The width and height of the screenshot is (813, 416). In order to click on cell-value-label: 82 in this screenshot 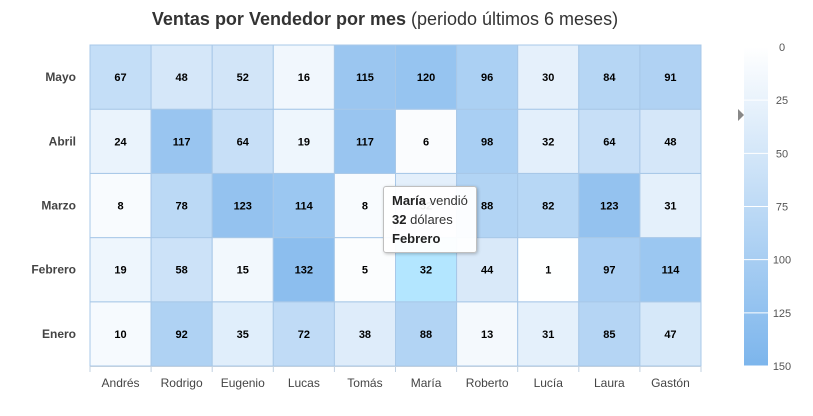, I will do `click(548, 207)`.